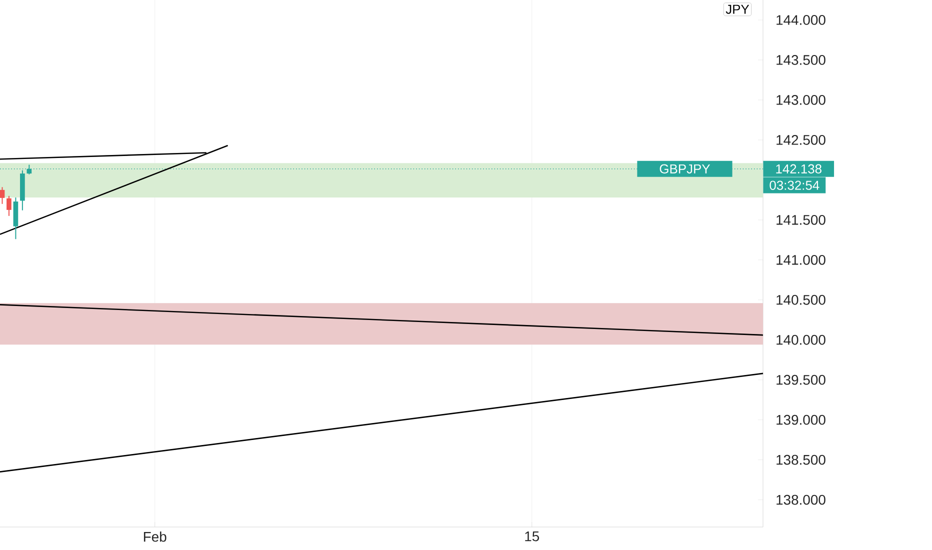 The width and height of the screenshot is (932, 550). I want to click on text: 03:32:54, so click(795, 185).